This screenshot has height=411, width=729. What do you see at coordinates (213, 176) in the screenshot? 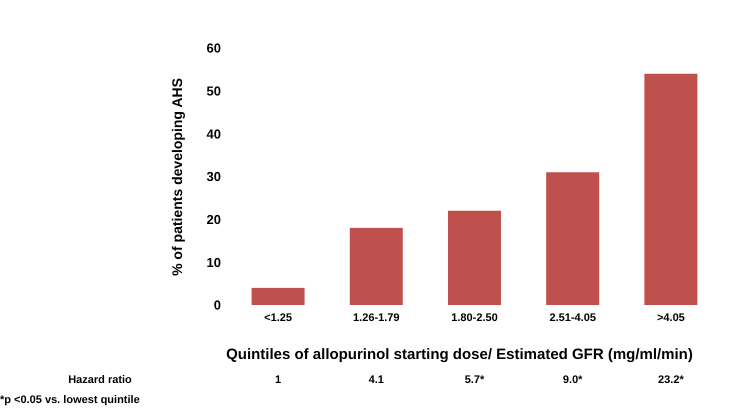
I see `y-tick-label: 30` at bounding box center [213, 176].